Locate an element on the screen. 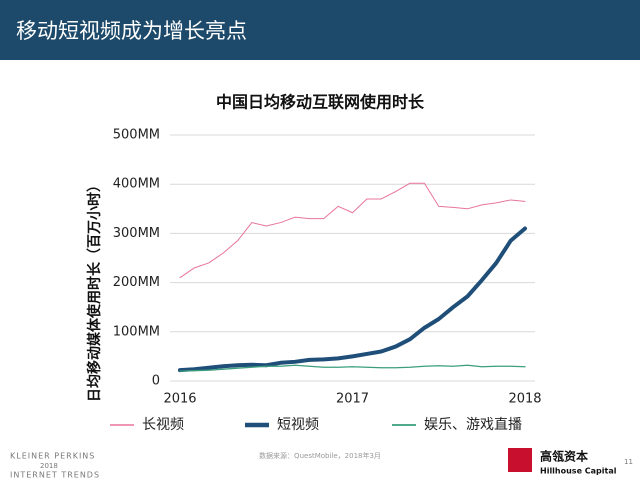  x-tick-label: 2016 is located at coordinates (179, 399).